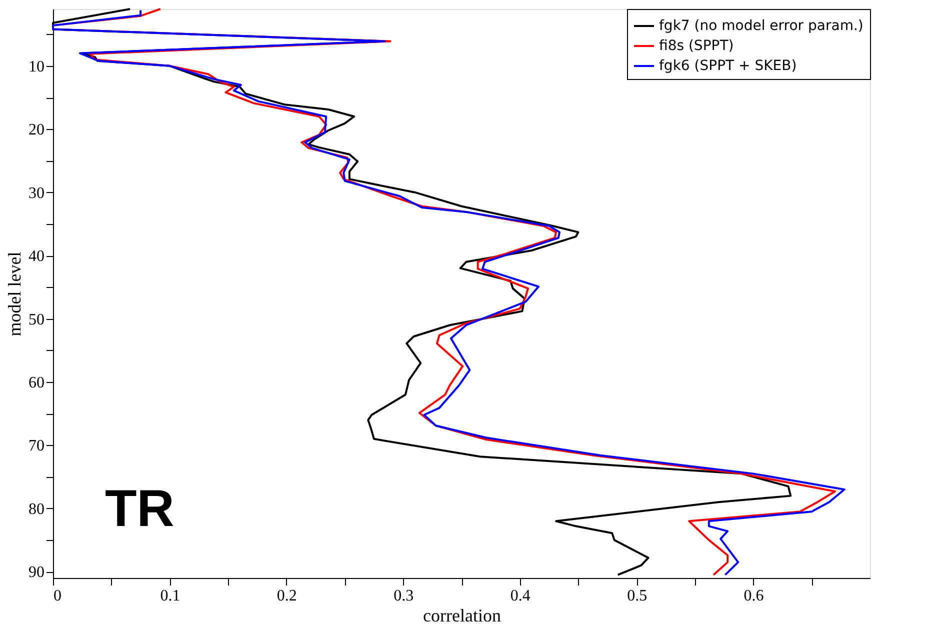 The image size is (927, 633). What do you see at coordinates (36, 319) in the screenshot?
I see `y-tick-label: 50` at bounding box center [36, 319].